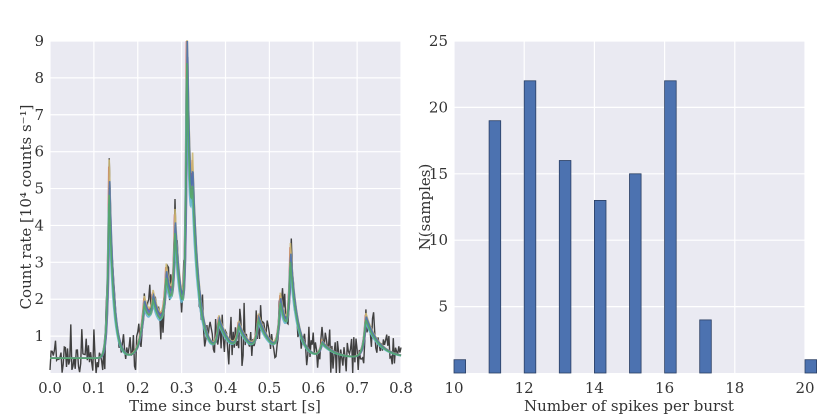 The height and width of the screenshot is (415, 830). I want to click on lightcurve-y-axis-label: Count rate [10⁴ counts s⁻¹], so click(26, 207).